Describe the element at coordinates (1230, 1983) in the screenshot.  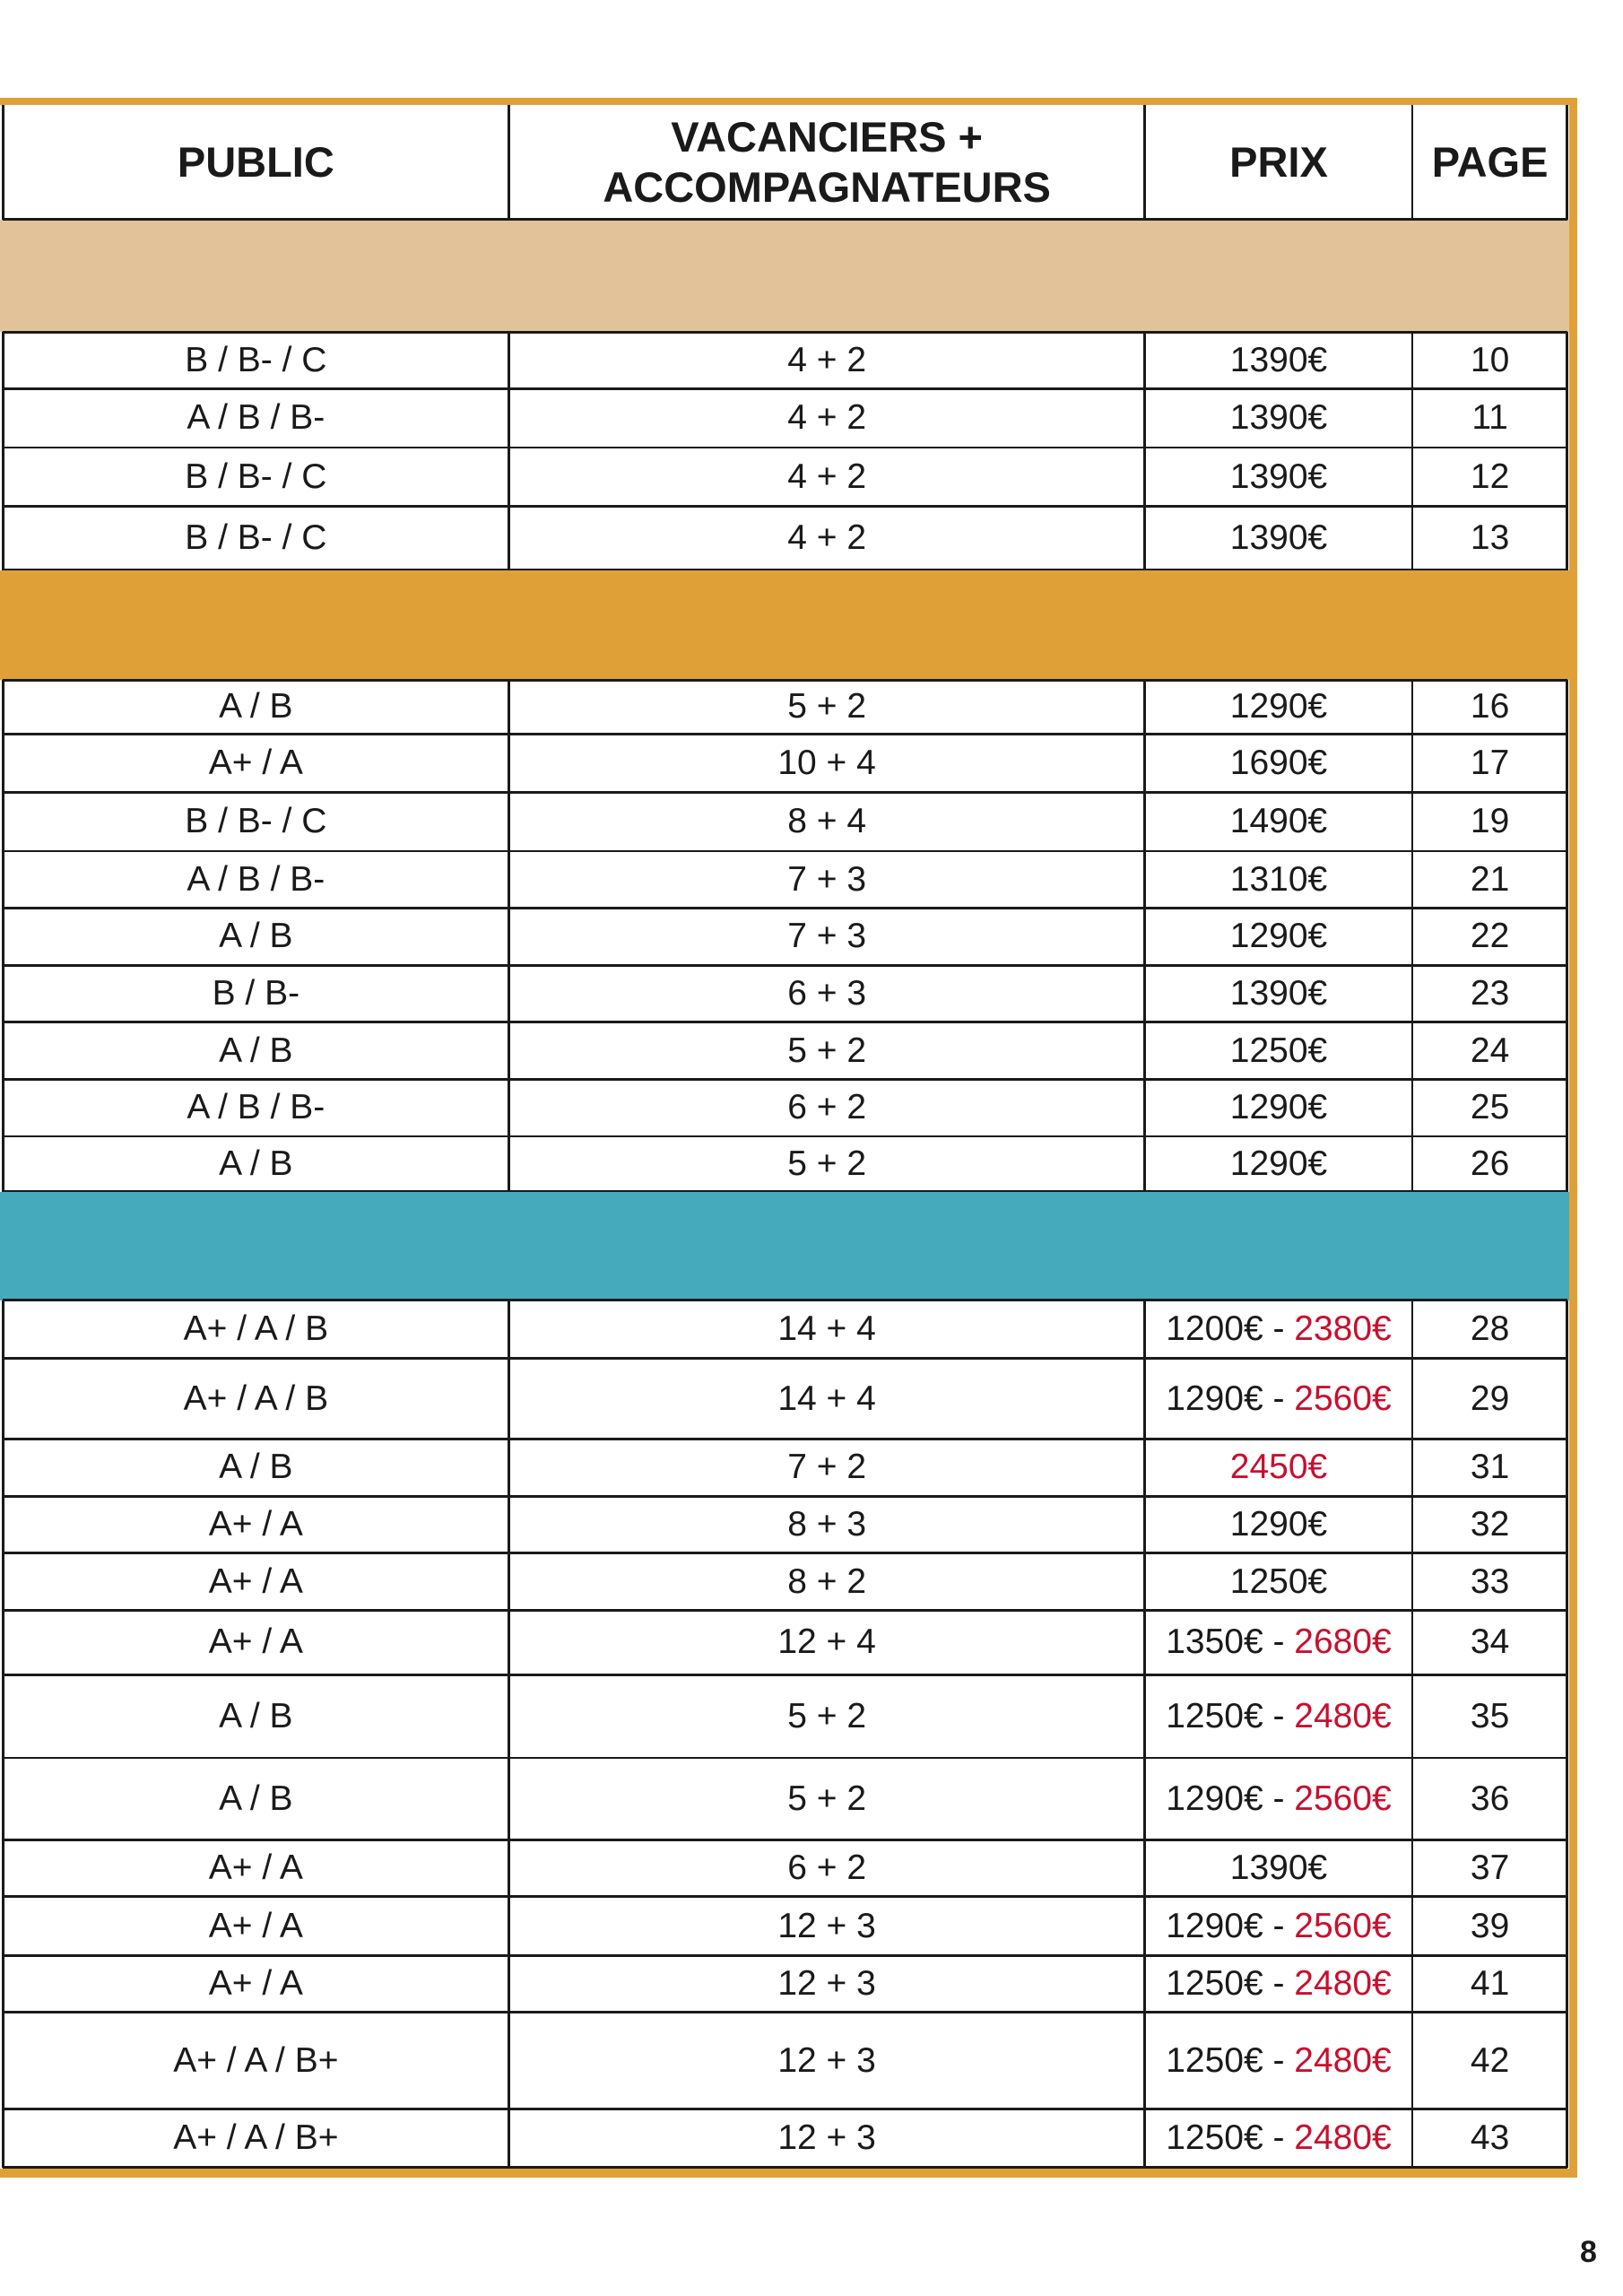
I see `price-low: 1250€ -` at that location.